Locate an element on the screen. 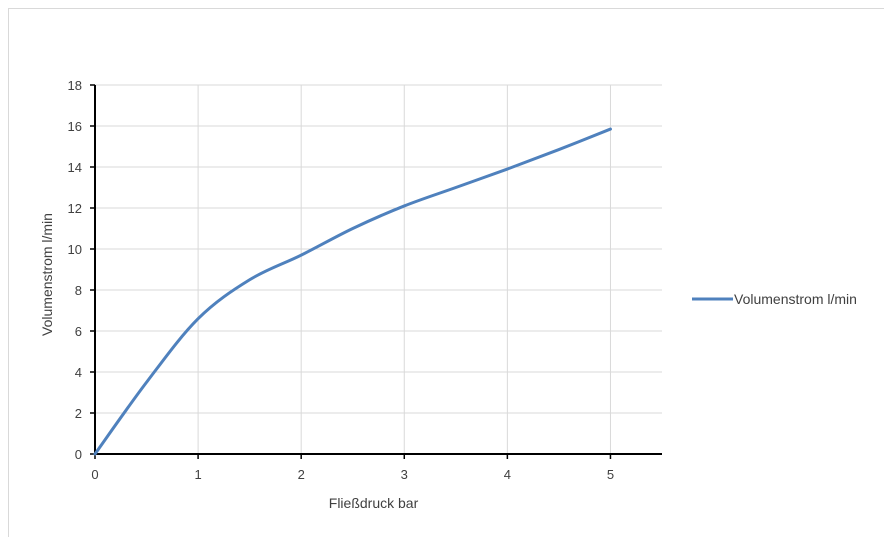 The image size is (884, 537). y-tick-label: 4 is located at coordinates (78, 372).